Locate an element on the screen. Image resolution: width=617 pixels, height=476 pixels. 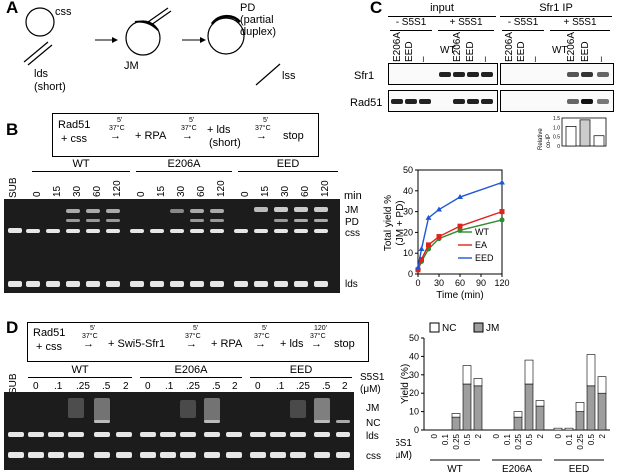
time-b-eed-30: 30 is located at coordinates (285, 191).